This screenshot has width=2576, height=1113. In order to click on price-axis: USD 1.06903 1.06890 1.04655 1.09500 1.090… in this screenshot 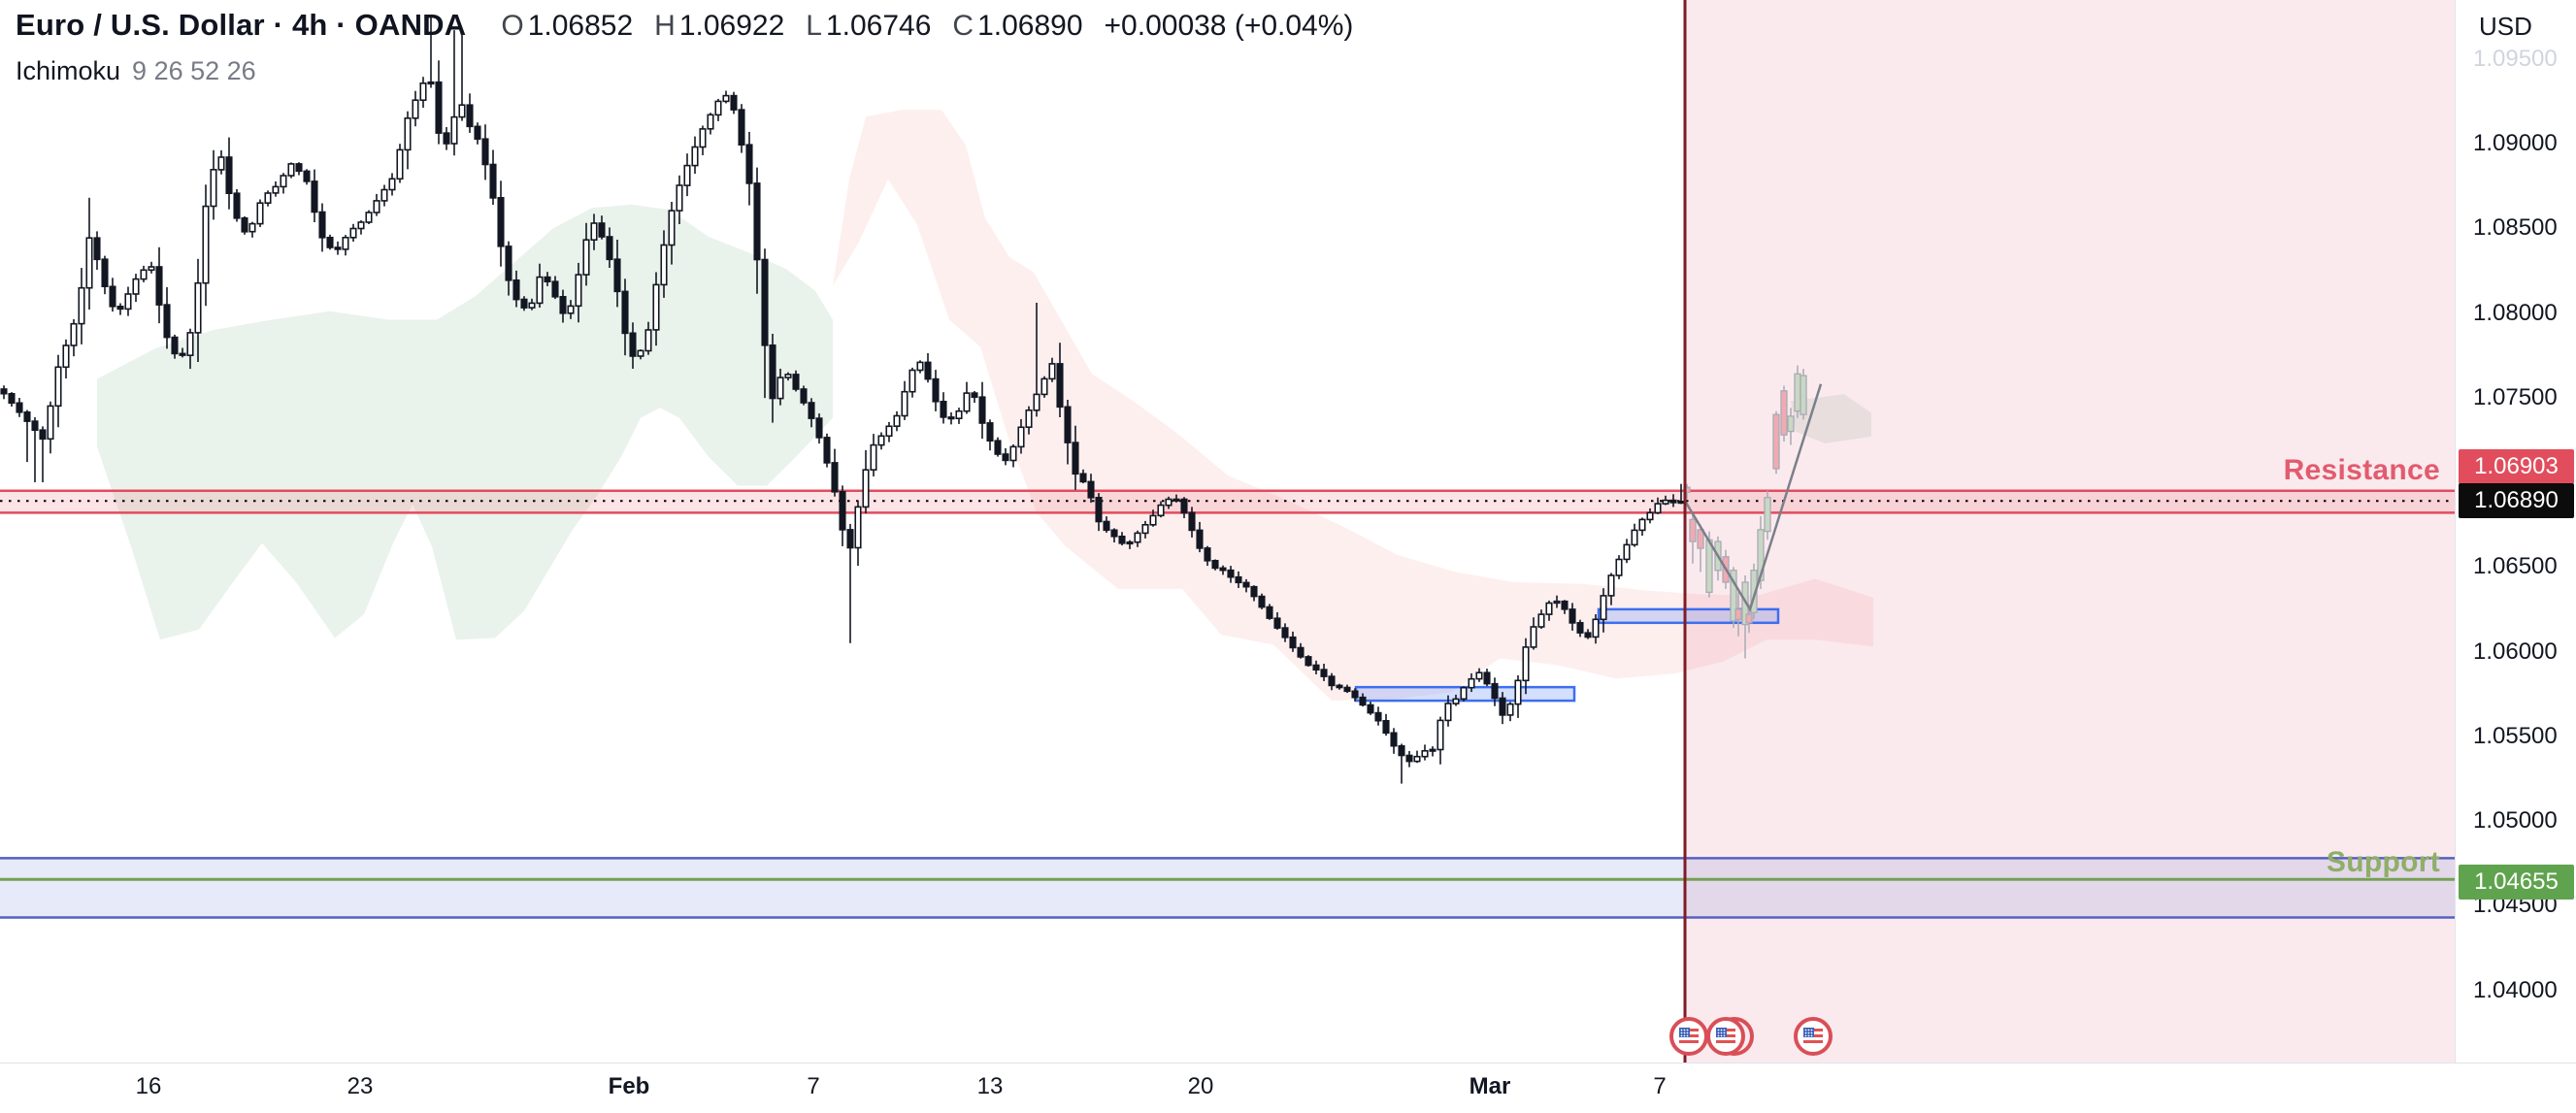, I will do `click(2515, 532)`.